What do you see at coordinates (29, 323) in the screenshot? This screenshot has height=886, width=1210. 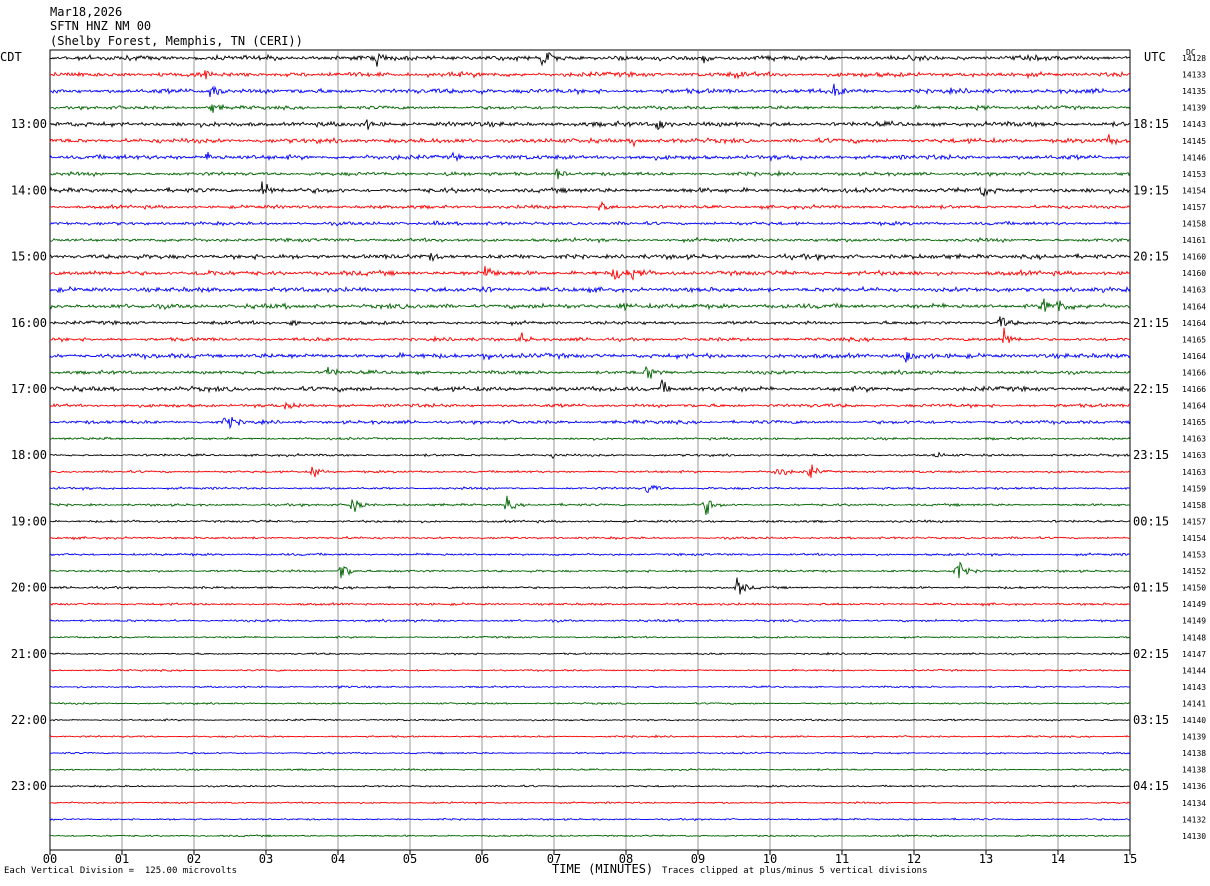 I see `cdt-hour-label: 16:00` at bounding box center [29, 323].